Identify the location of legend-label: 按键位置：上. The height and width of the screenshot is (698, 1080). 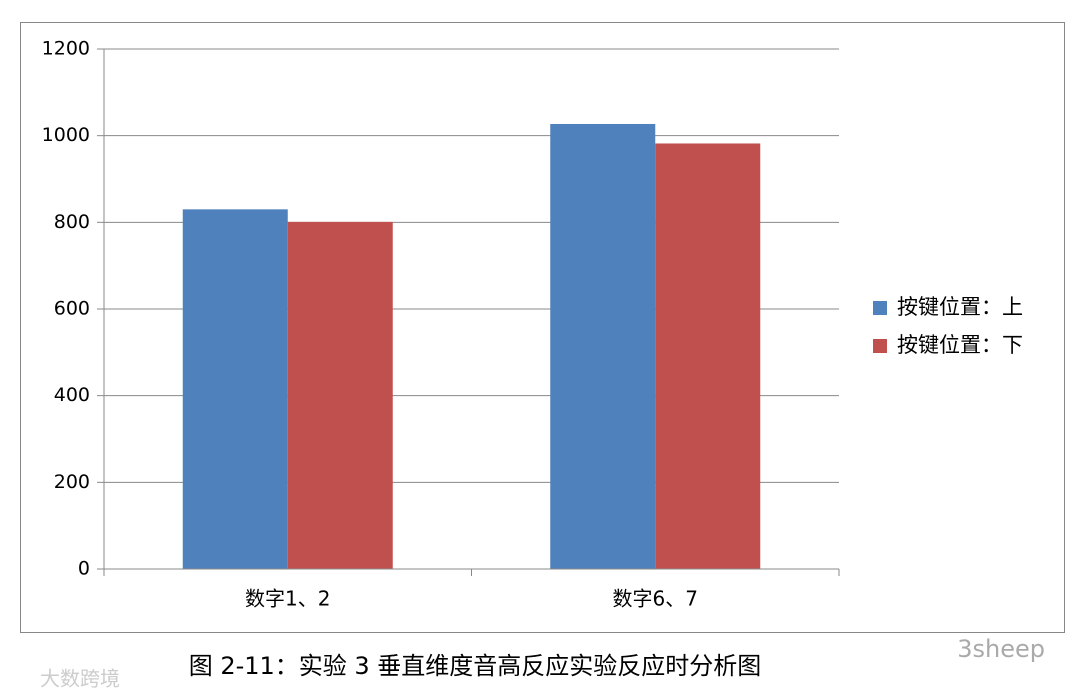
(960, 307).